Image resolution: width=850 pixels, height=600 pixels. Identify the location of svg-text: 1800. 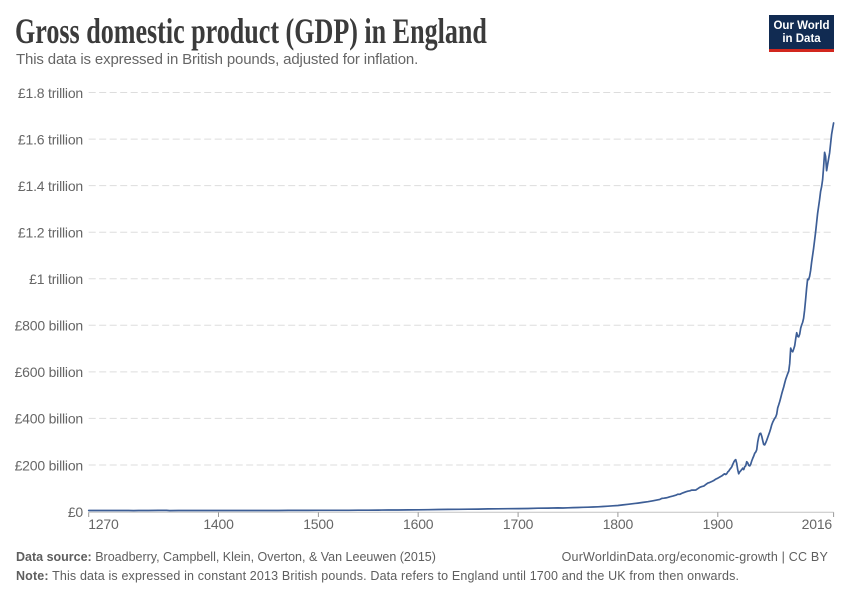
(618, 524).